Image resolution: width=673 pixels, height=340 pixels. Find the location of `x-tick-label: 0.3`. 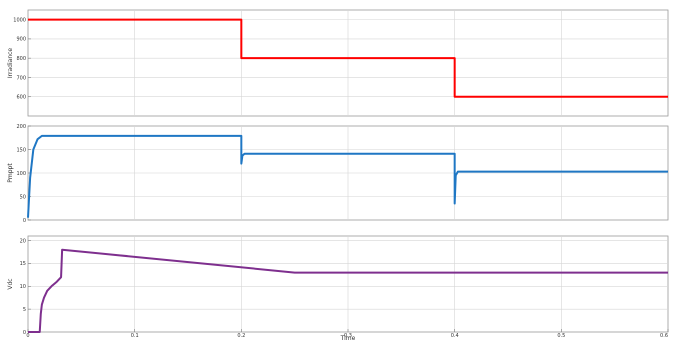

x-tick-label: 0.3 is located at coordinates (348, 336).